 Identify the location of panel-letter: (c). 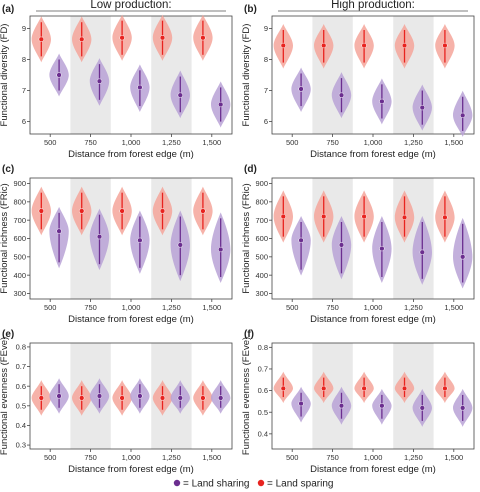
(8, 169).